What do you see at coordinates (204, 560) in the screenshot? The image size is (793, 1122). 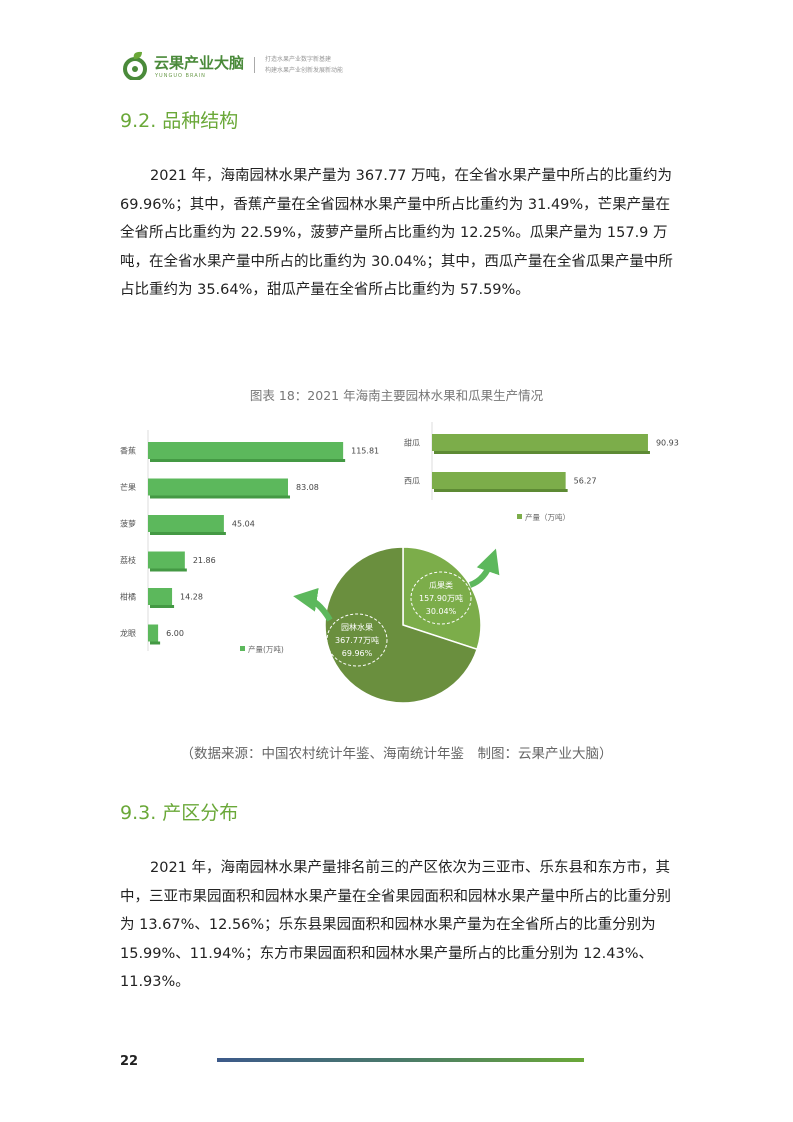 I see `bar-value-label: 21.86` at bounding box center [204, 560].